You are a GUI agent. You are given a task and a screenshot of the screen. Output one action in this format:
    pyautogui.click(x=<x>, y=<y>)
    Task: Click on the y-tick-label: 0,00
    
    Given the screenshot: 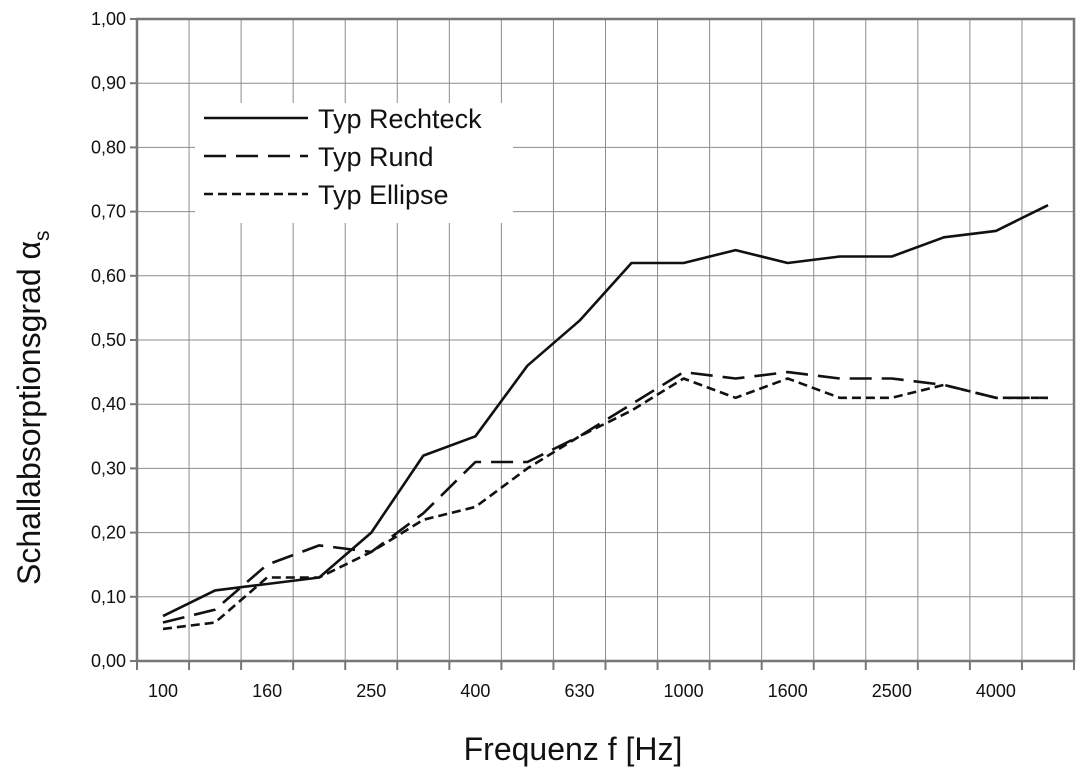 What is the action you would take?
    pyautogui.click(x=108, y=661)
    